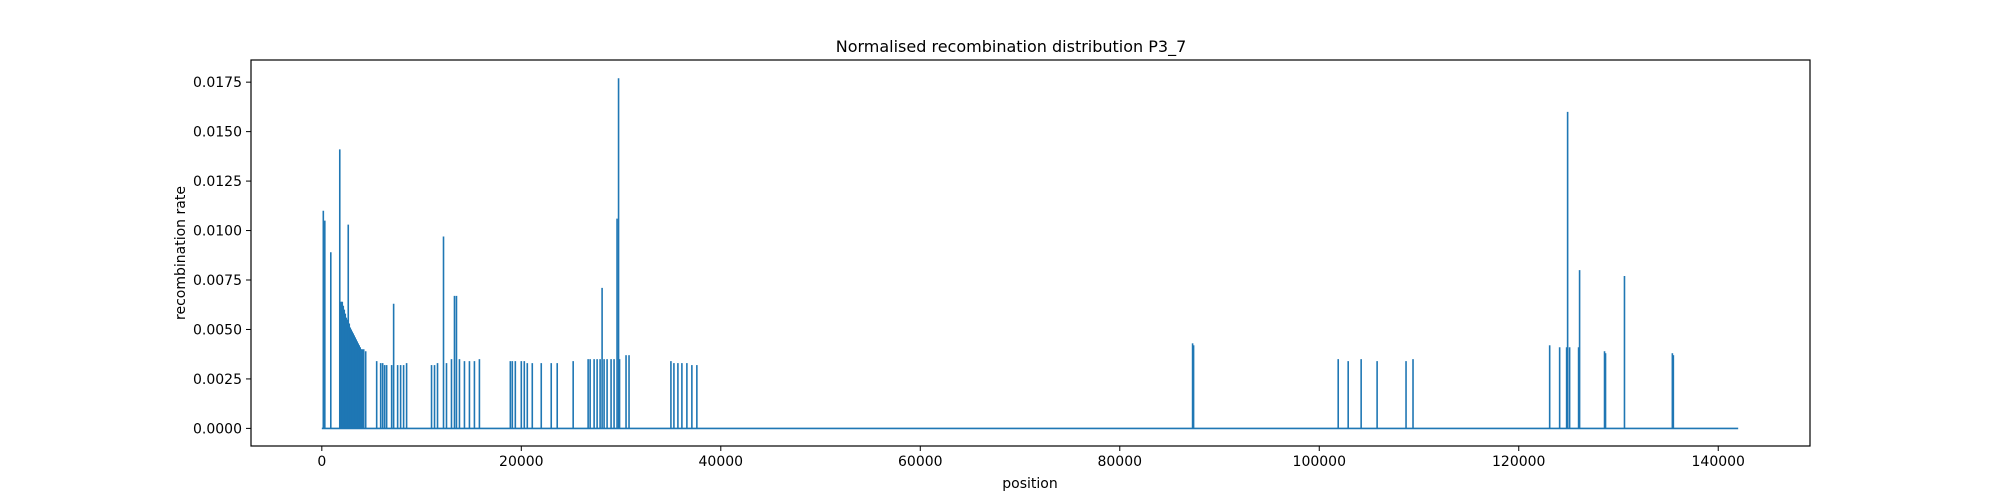 This screenshot has height=500, width=2000. I want to click on x-tick-label: 20000, so click(521, 462).